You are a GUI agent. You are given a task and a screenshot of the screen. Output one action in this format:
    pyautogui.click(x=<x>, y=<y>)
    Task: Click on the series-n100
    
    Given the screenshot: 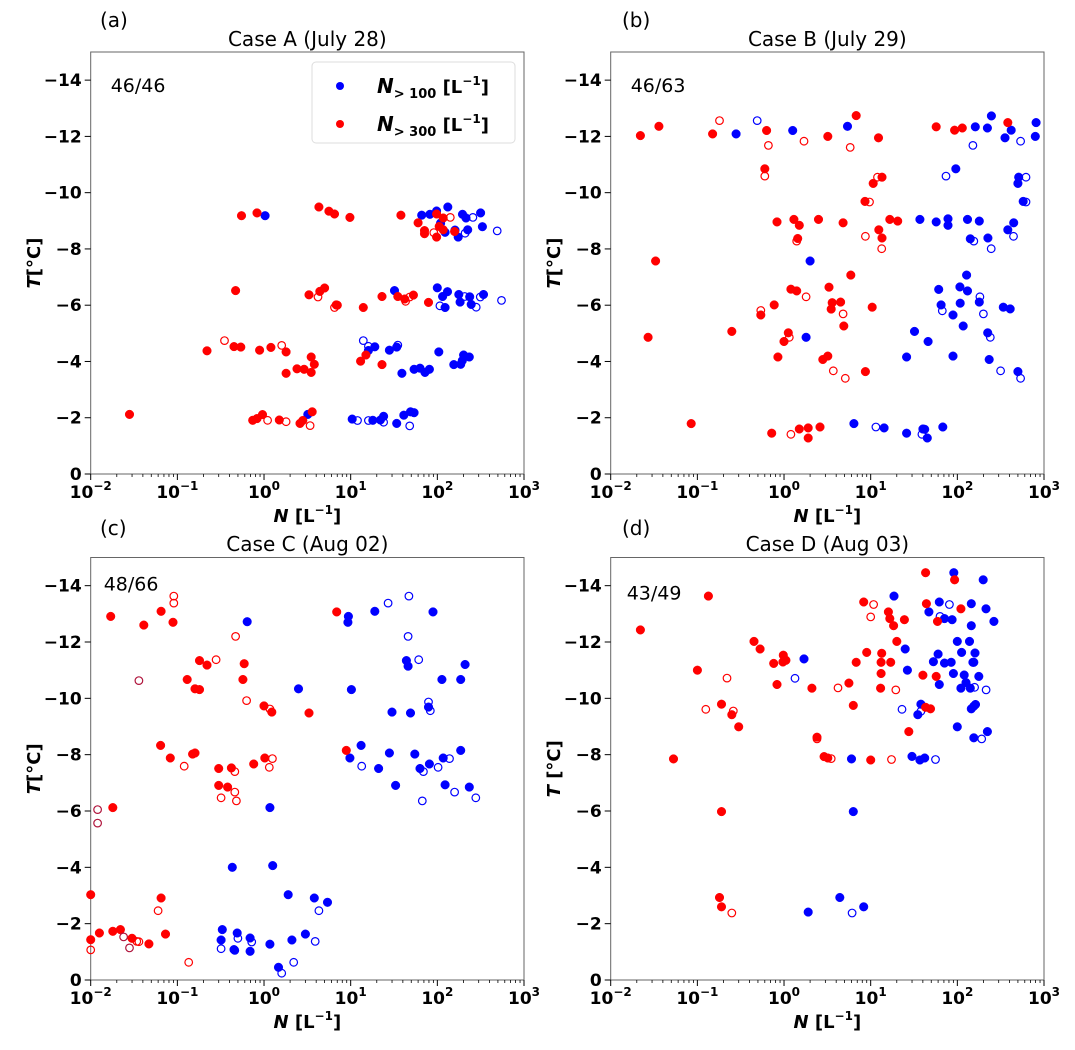 What is the action you would take?
    pyautogui.click(x=348, y=784)
    